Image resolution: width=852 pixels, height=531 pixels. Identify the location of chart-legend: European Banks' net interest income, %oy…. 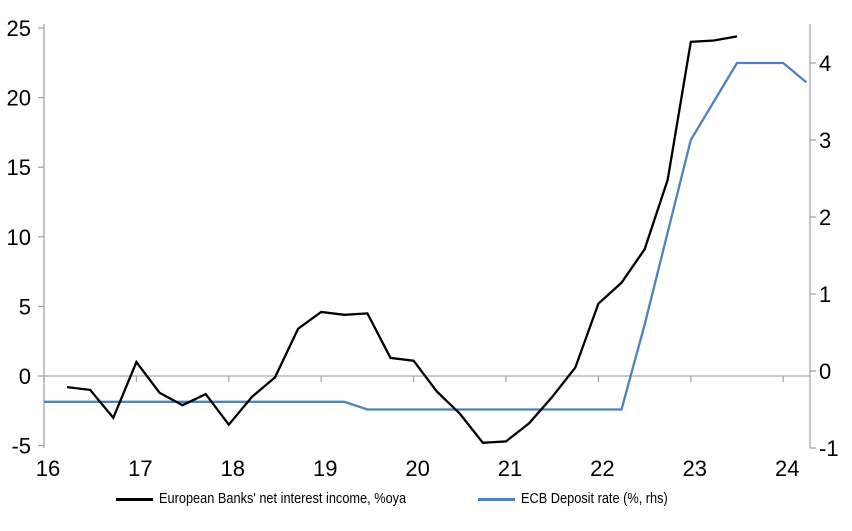
(402, 499).